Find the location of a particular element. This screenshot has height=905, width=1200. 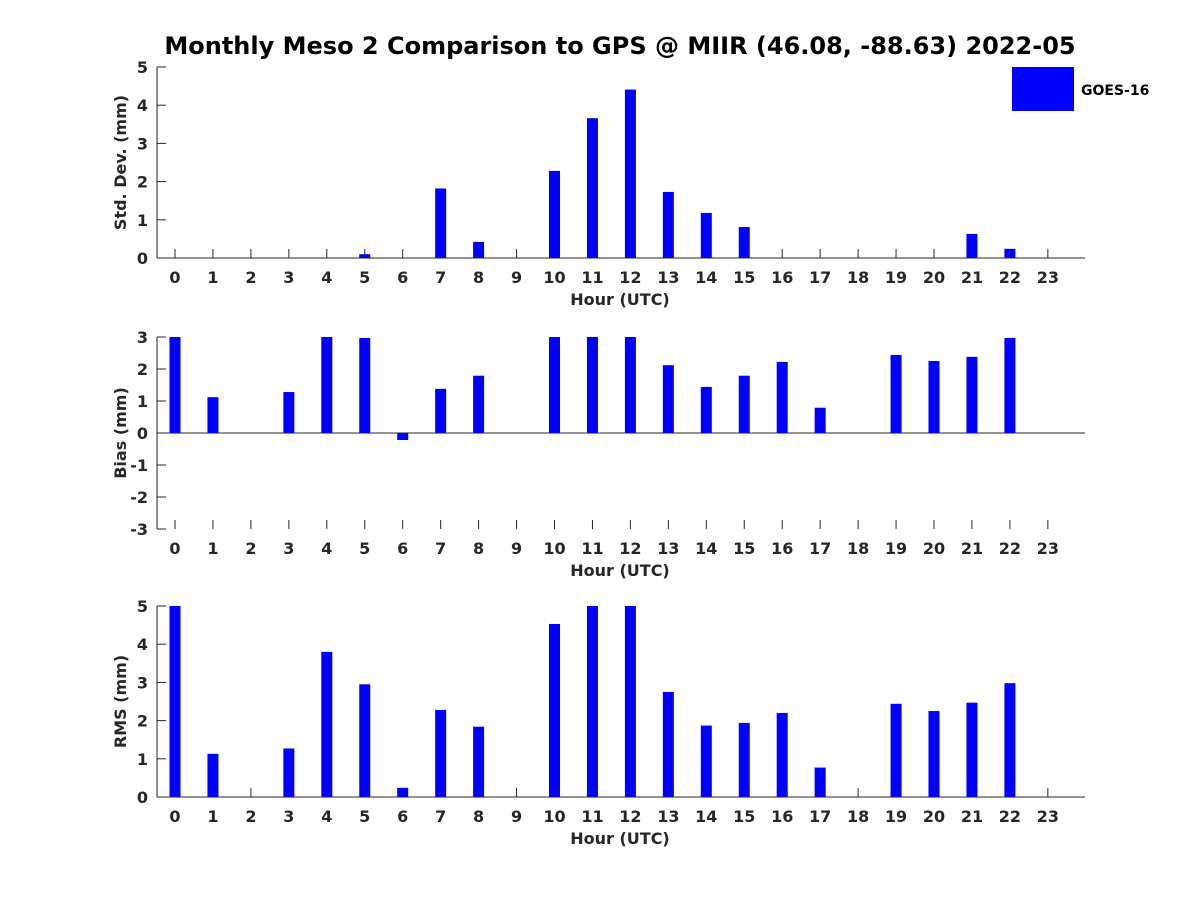

legend: GOES-16 is located at coordinates (1080, 89).